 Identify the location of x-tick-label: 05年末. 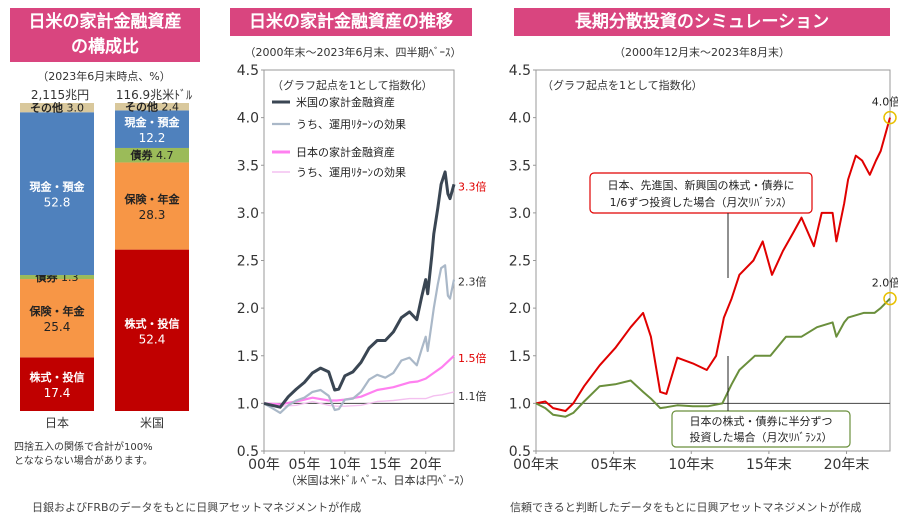
(614, 465).